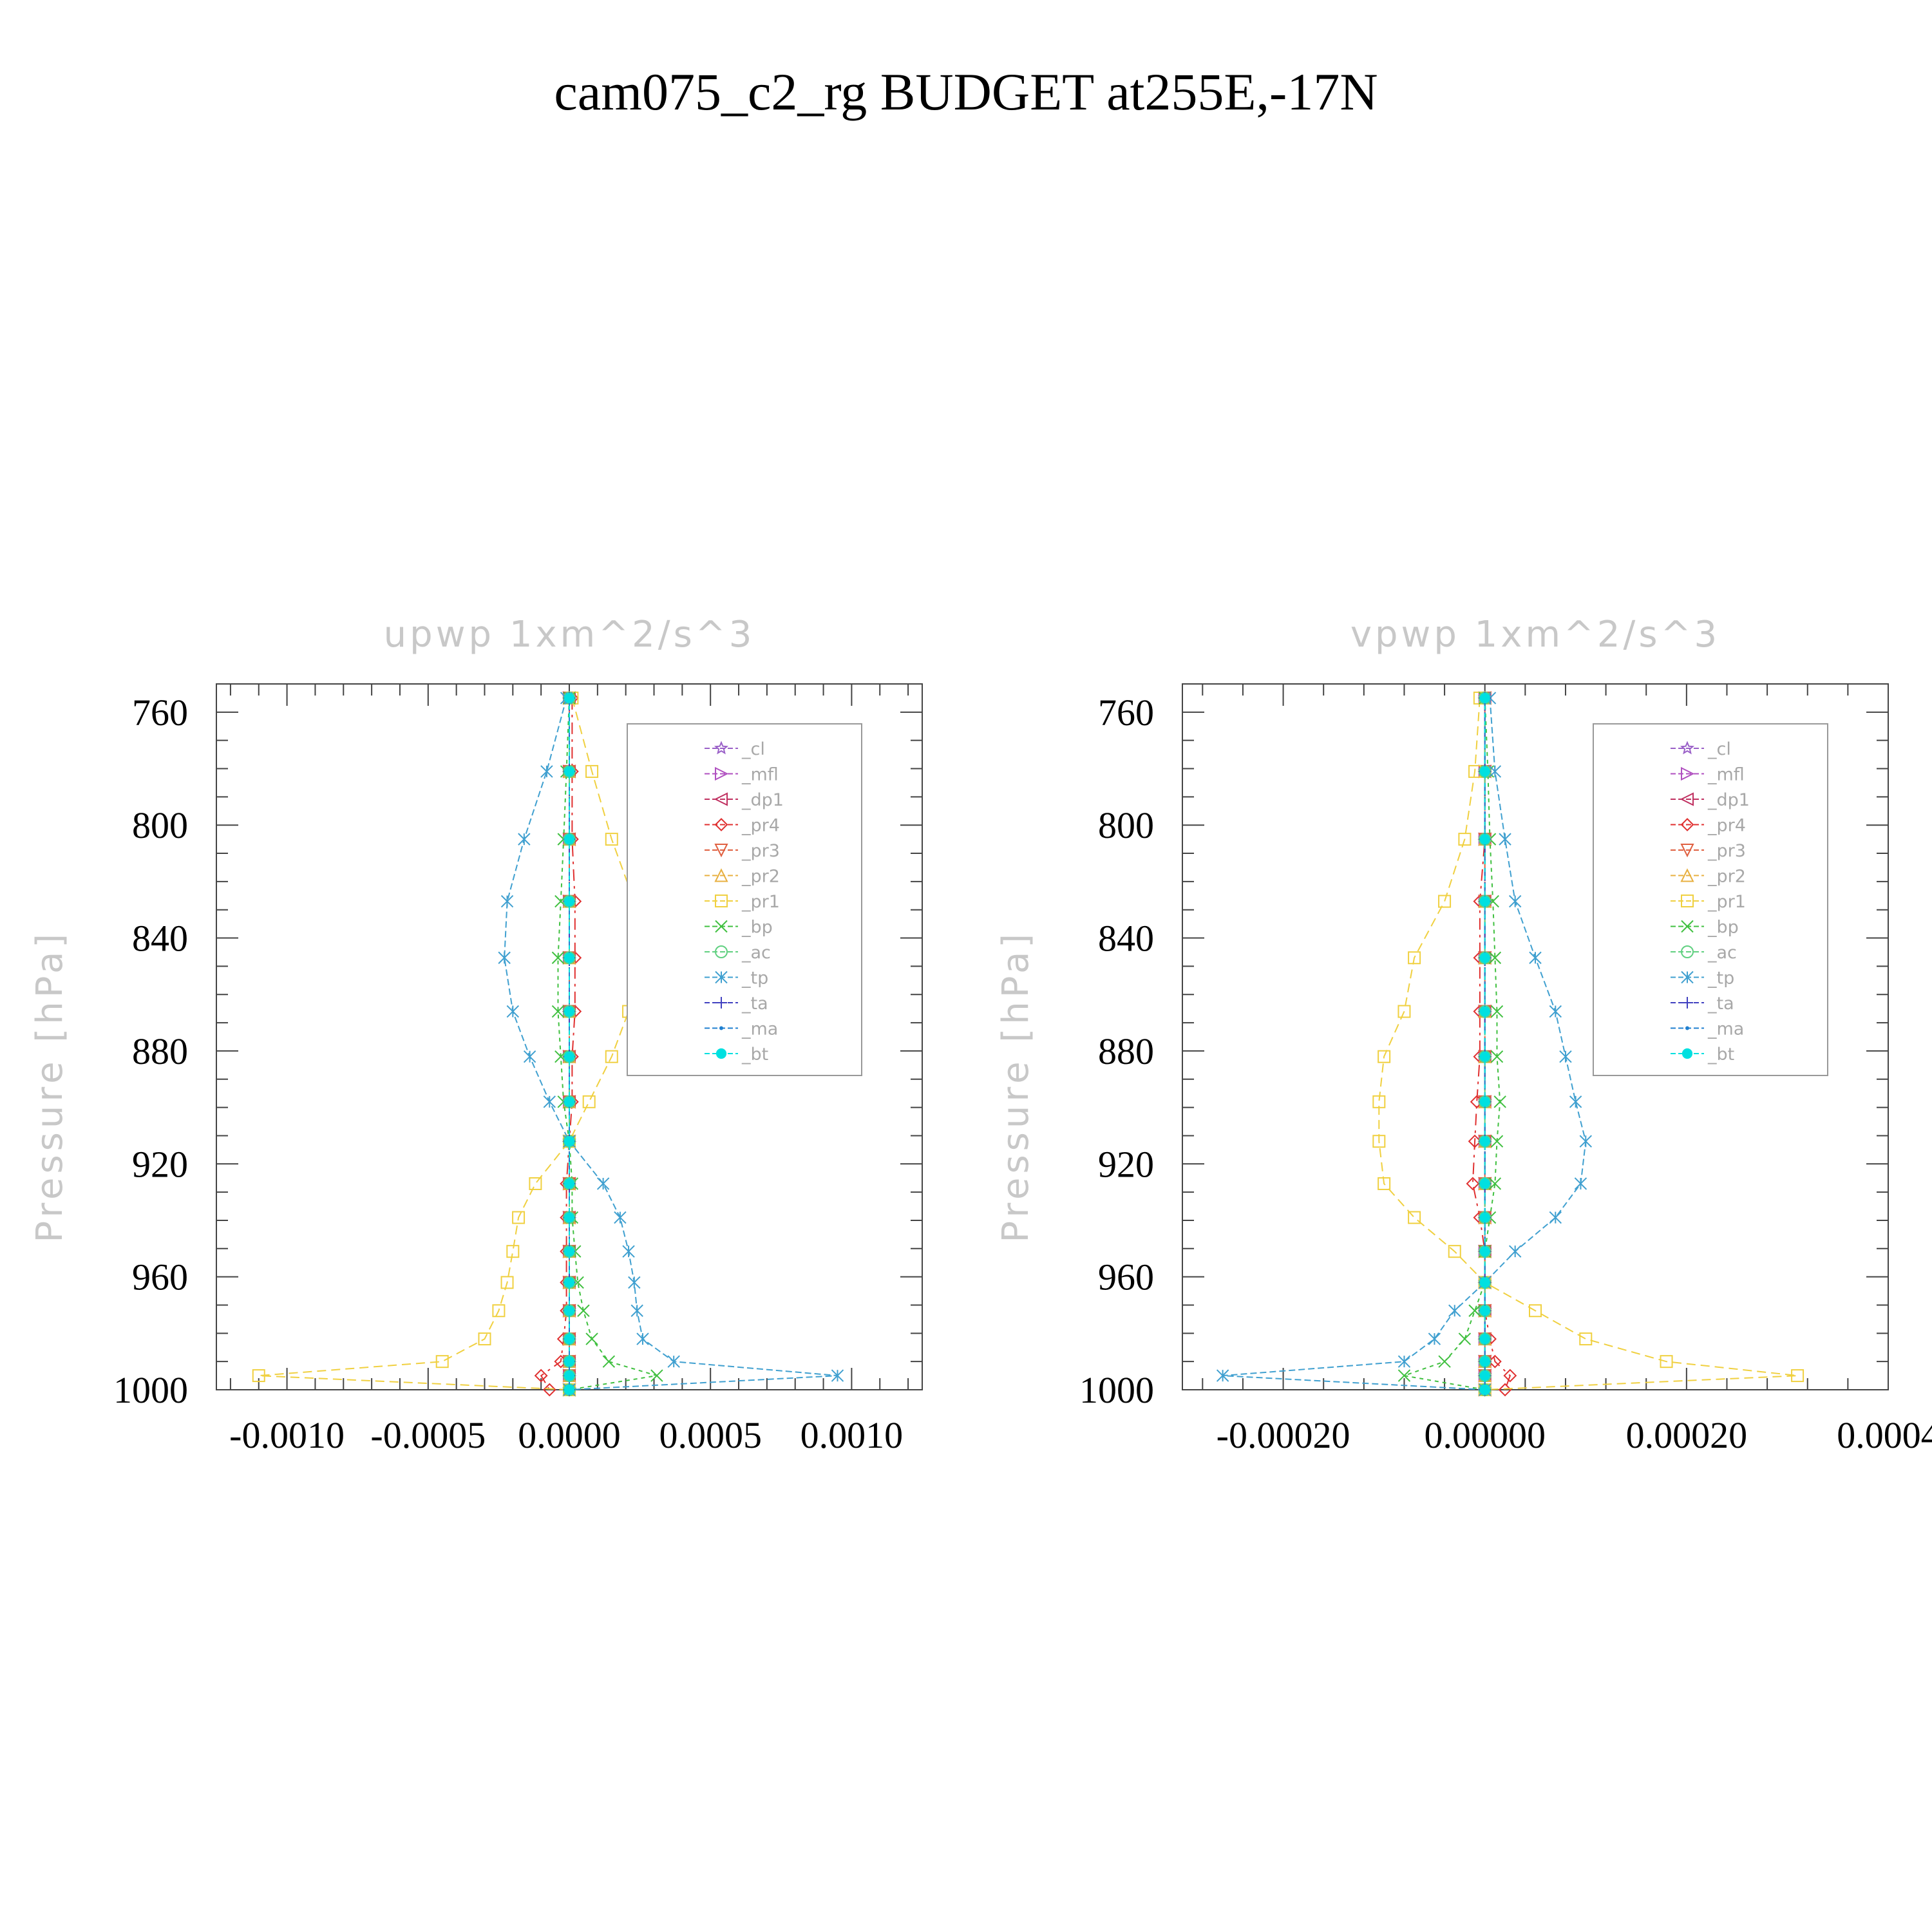  Describe the element at coordinates (160, 1051) in the screenshot. I see `y-tick-label: 880` at that location.